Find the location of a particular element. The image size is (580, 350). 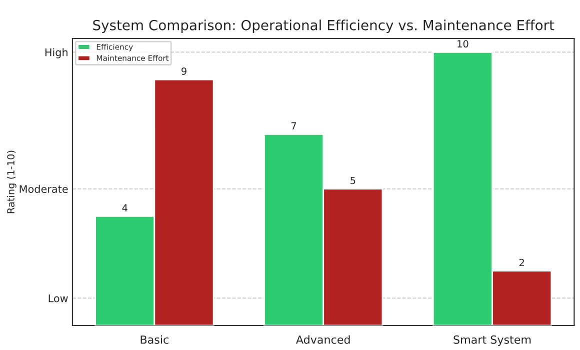

data-label: 10 is located at coordinates (463, 44).